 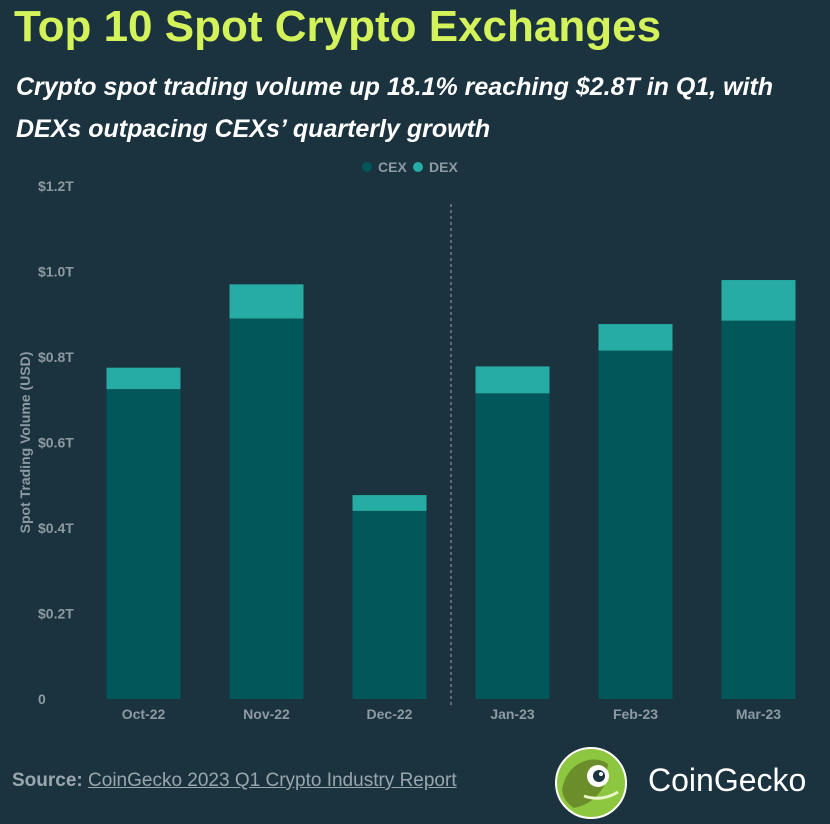 What do you see at coordinates (144, 714) in the screenshot?
I see `x-tick-label: Oct-22` at bounding box center [144, 714].